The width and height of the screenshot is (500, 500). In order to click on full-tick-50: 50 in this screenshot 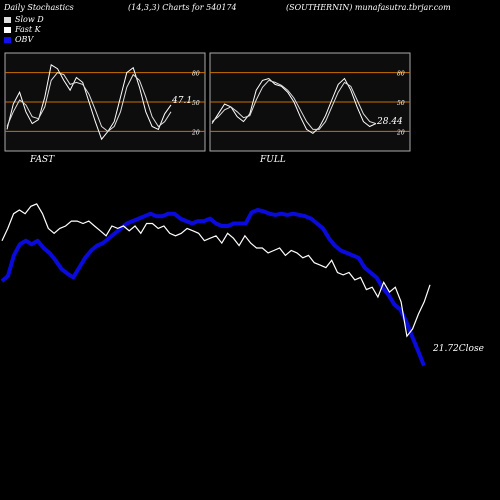, I will do `click(401, 103)`.